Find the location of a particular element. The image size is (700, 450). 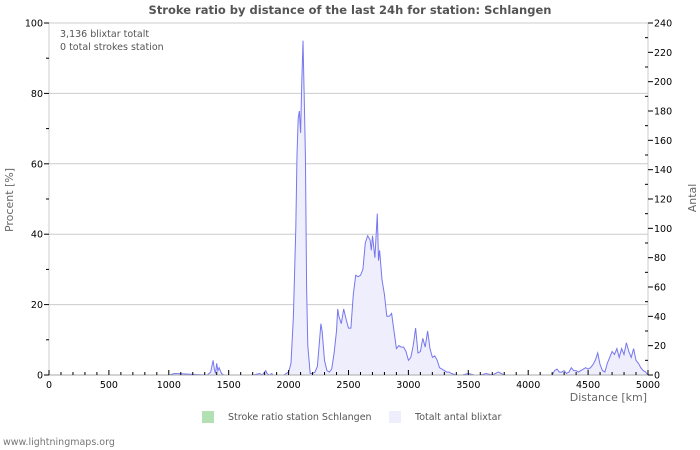

footer-credit: www.lightningmaps.org is located at coordinates (59, 442).